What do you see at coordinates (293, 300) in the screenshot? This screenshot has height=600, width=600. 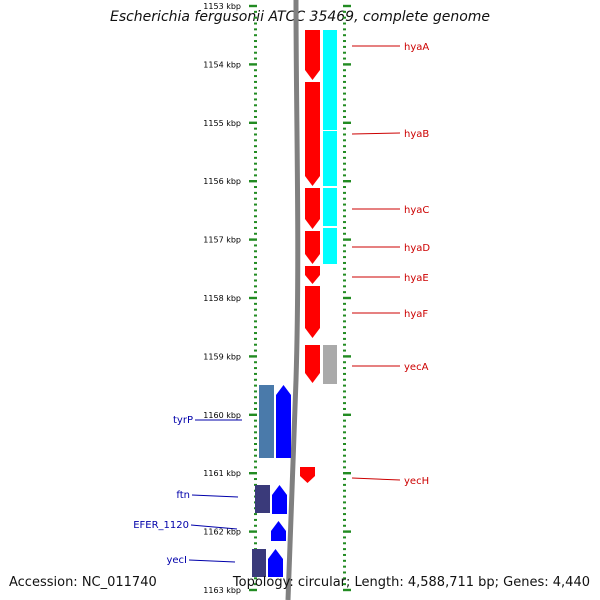 I see `genome-backbone` at bounding box center [293, 300].